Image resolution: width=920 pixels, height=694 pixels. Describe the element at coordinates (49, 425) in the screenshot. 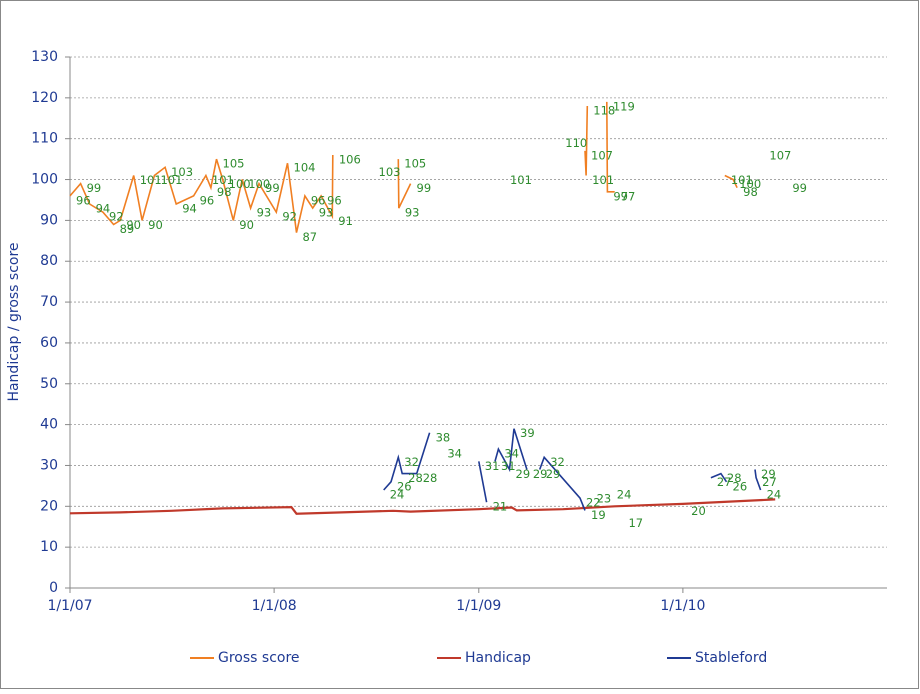

I see `y-tick-label: 40` at that location.